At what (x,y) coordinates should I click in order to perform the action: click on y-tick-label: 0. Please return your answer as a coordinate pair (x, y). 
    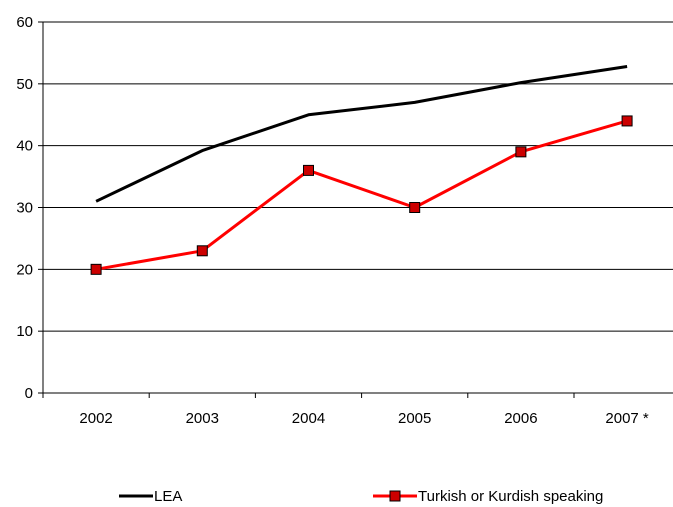
    Looking at the image, I should click on (29, 393).